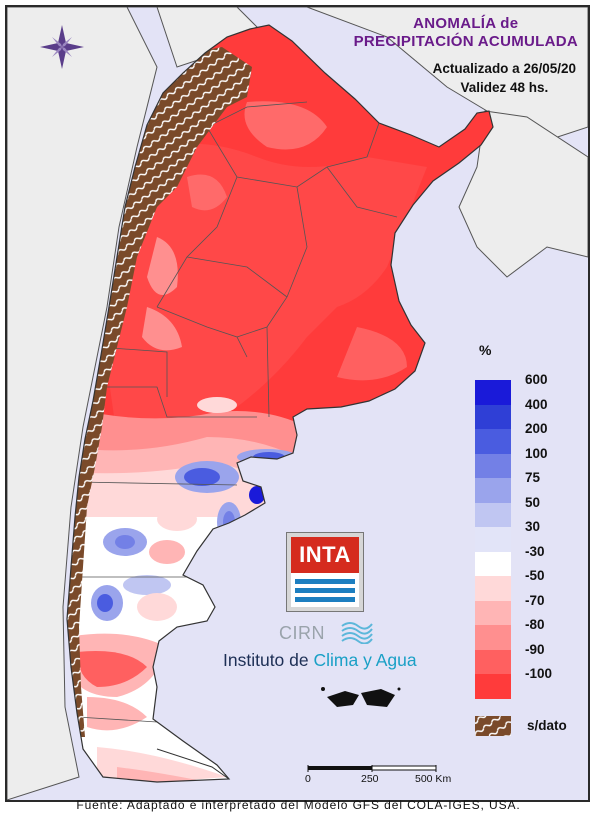  I want to click on malvinas-islands, so click(361, 697).